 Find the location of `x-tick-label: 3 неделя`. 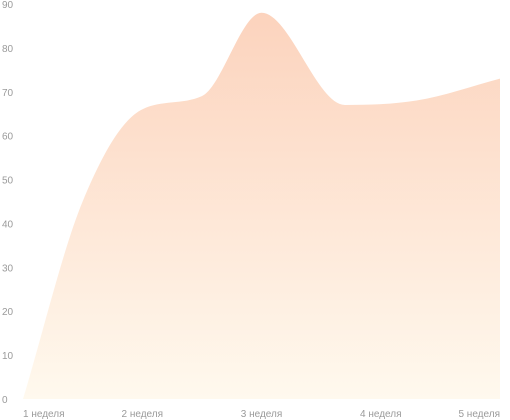

x-tick-label: 3 неделя is located at coordinates (262, 414).